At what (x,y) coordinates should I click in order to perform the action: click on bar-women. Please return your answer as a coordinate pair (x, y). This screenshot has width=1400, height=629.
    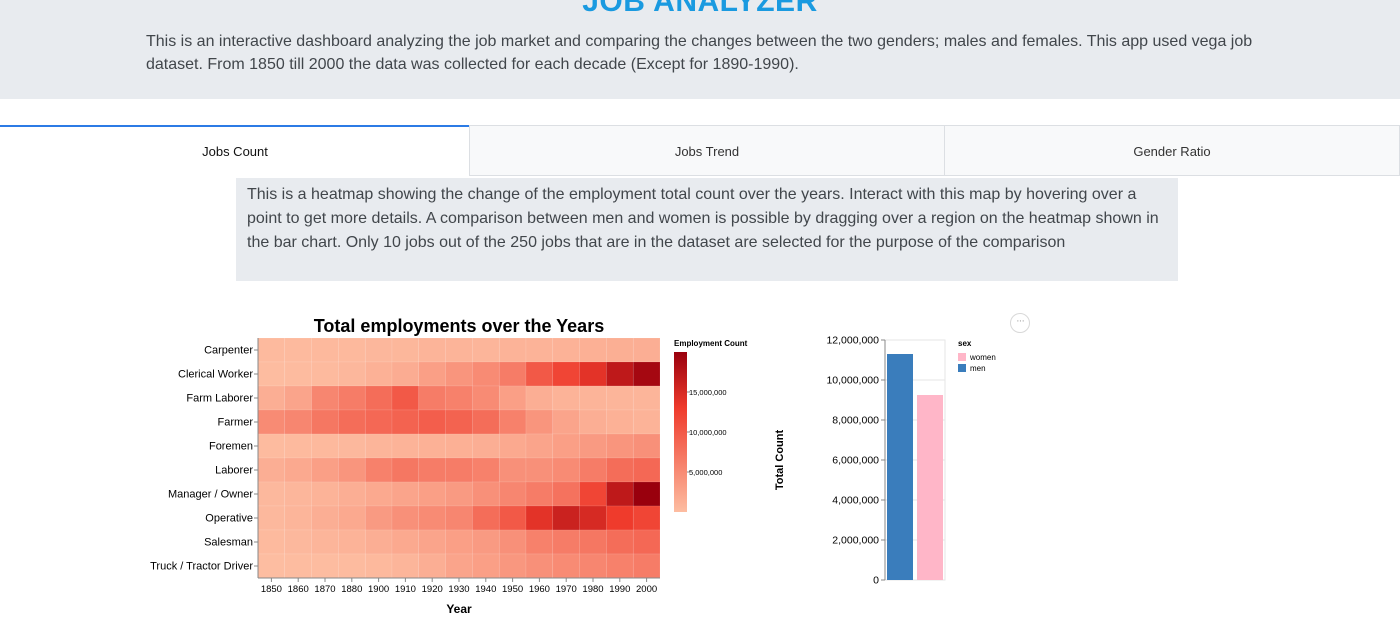
    Looking at the image, I should click on (930, 487).